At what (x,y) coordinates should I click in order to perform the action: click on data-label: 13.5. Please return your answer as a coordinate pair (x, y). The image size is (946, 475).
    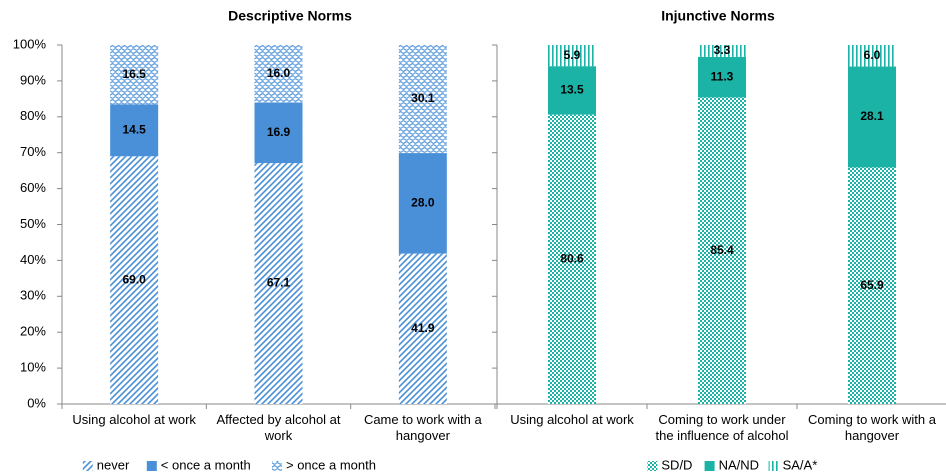
    Looking at the image, I should click on (572, 90).